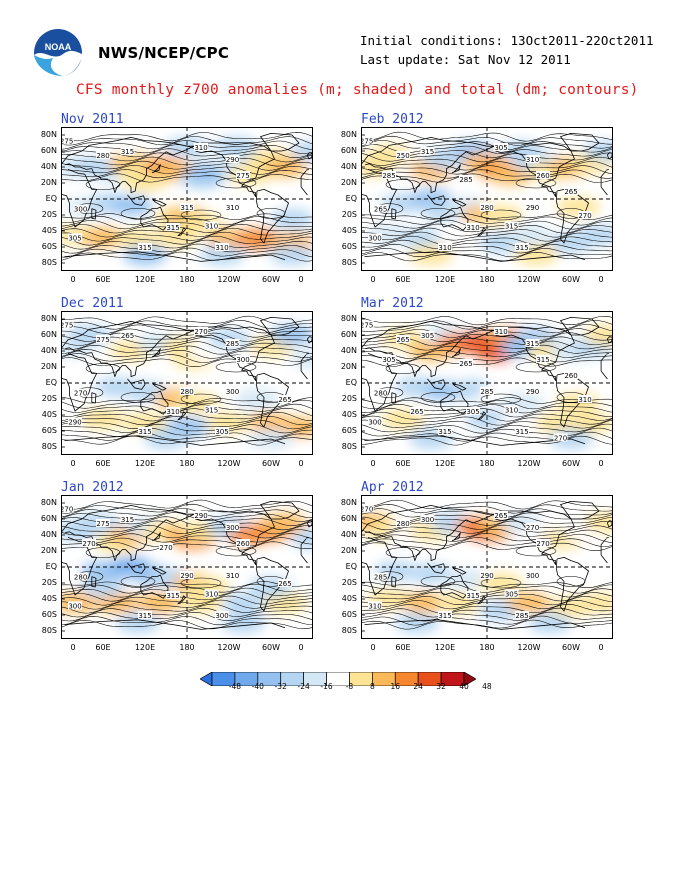 The width and height of the screenshot is (680, 880). Describe the element at coordinates (441, 686) in the screenshot. I see `colorbar-label: 32` at that location.